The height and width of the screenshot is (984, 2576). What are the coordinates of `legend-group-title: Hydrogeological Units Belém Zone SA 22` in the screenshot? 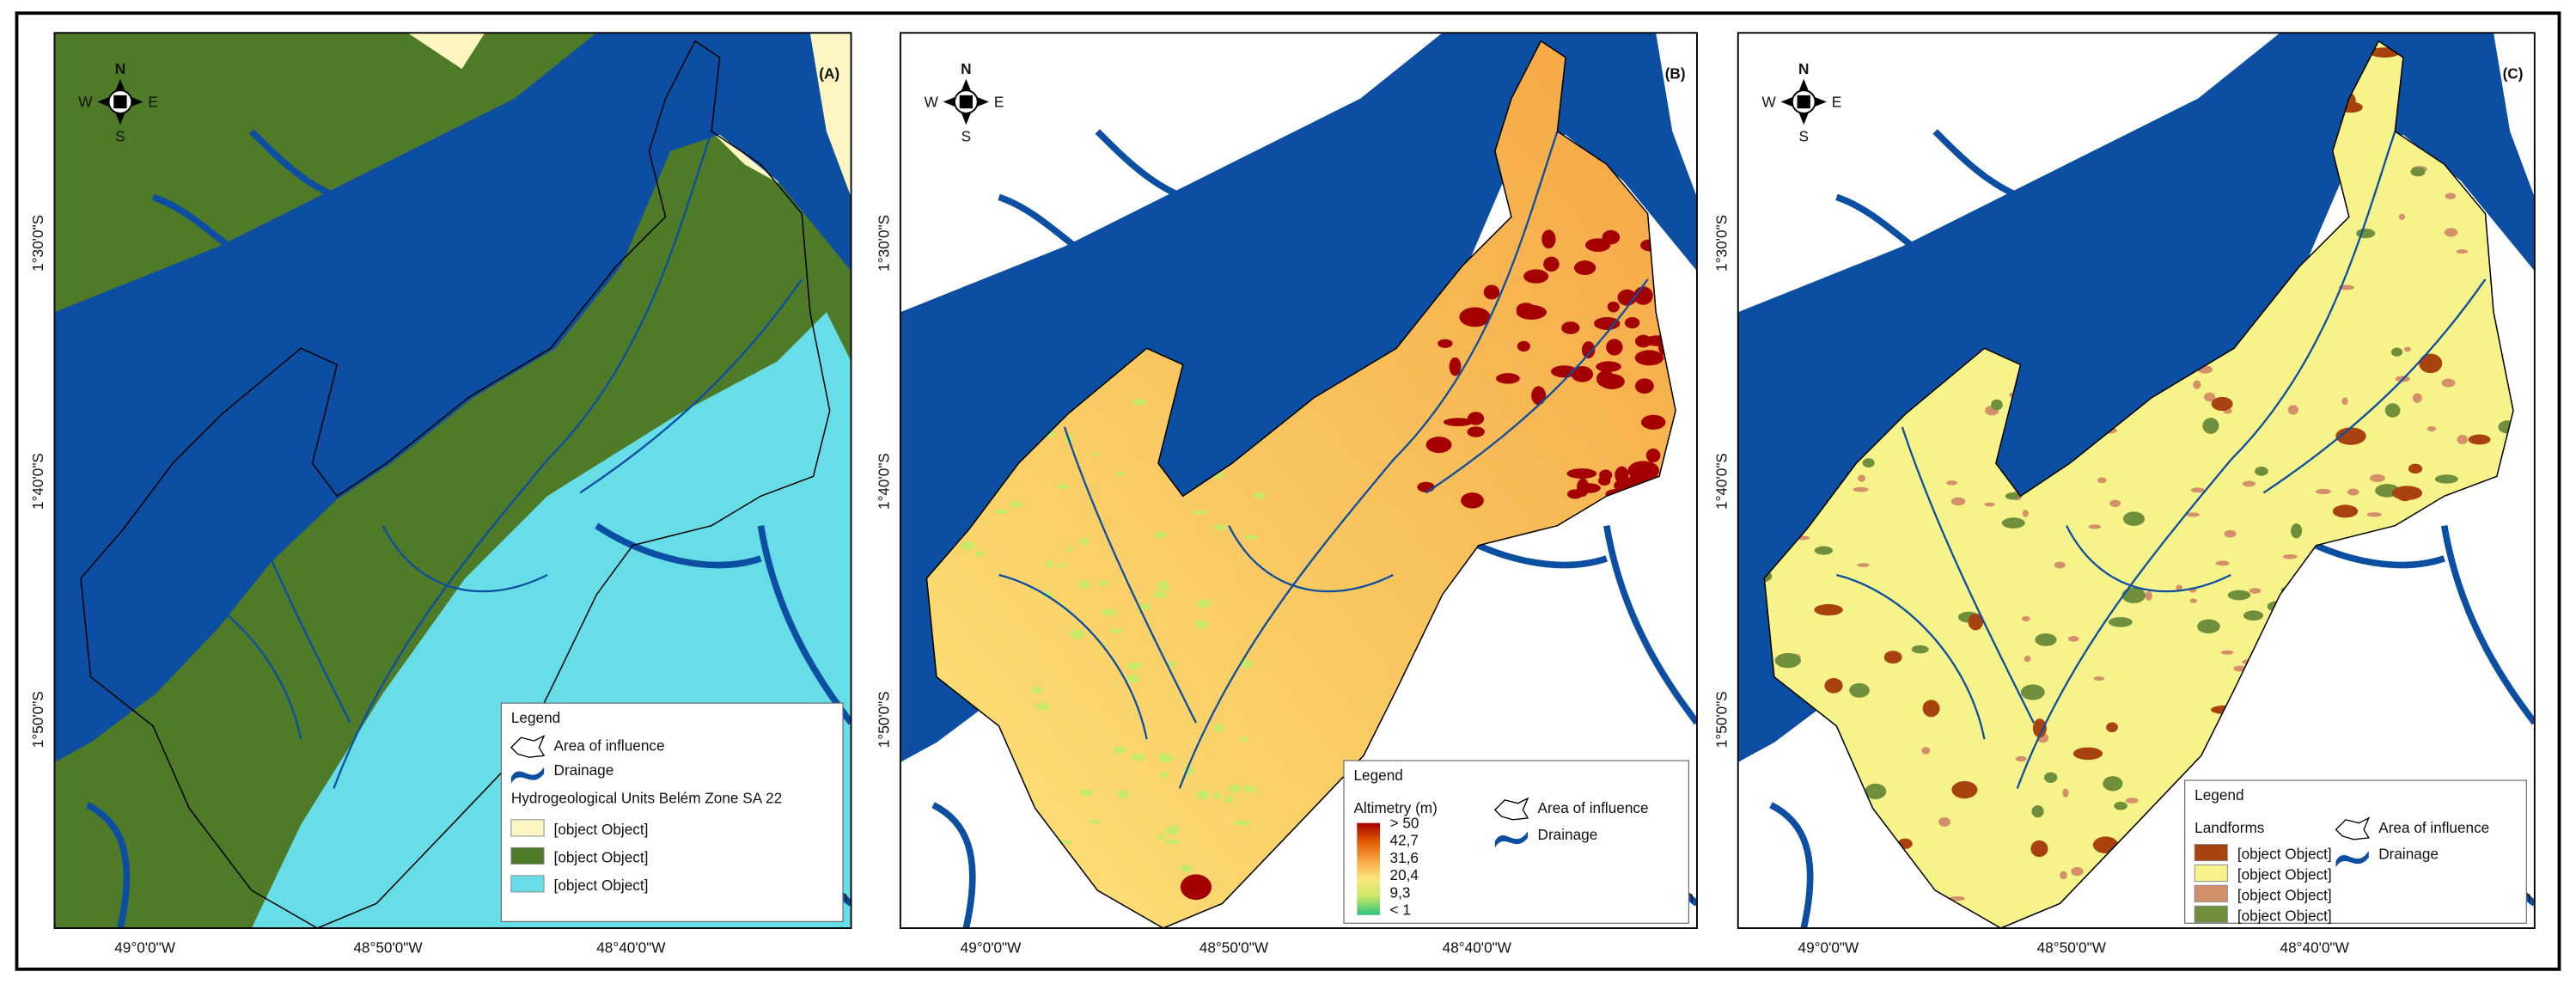 It's located at (646, 798).